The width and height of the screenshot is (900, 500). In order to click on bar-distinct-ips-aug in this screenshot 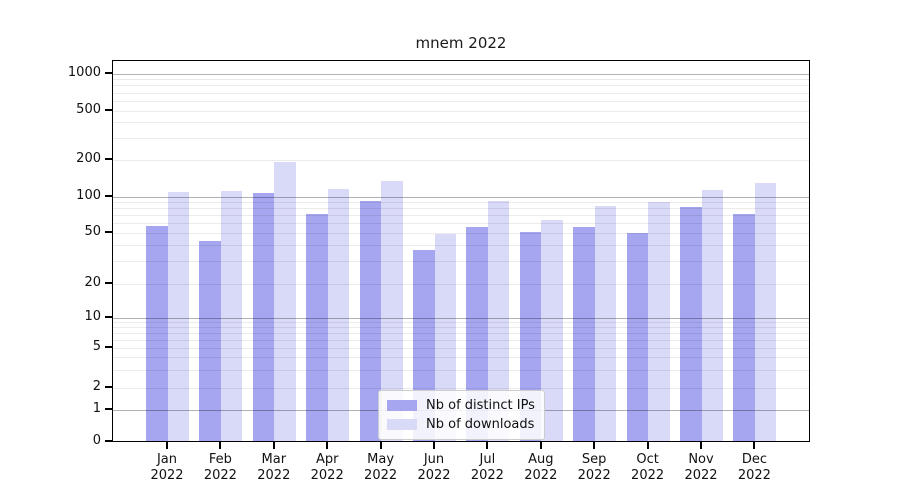, I will do `click(530, 336)`.